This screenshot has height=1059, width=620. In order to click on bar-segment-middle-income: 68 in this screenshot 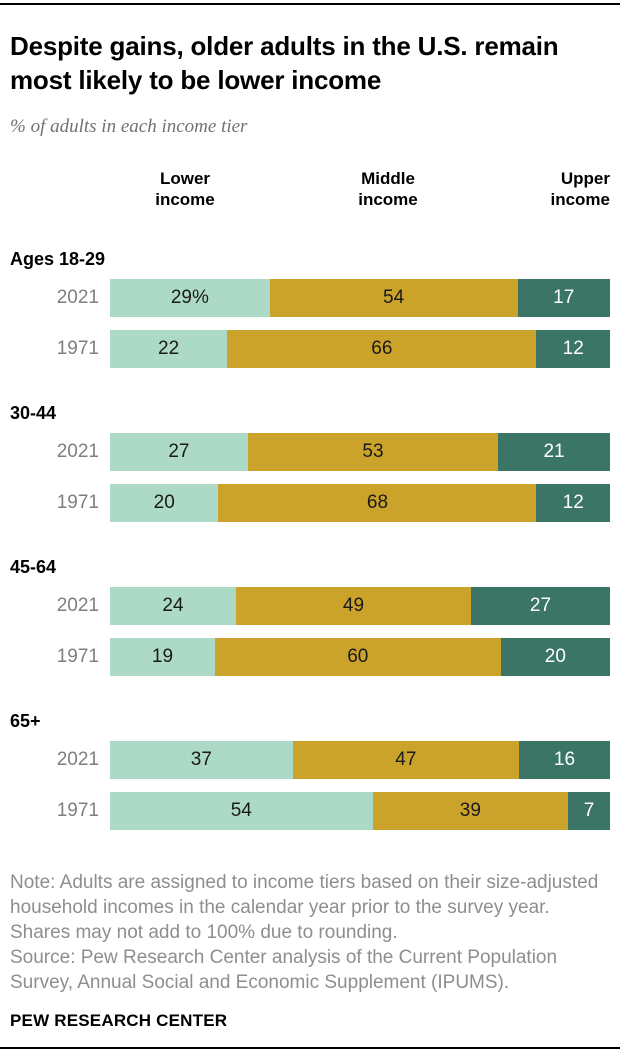, I will do `click(377, 503)`.